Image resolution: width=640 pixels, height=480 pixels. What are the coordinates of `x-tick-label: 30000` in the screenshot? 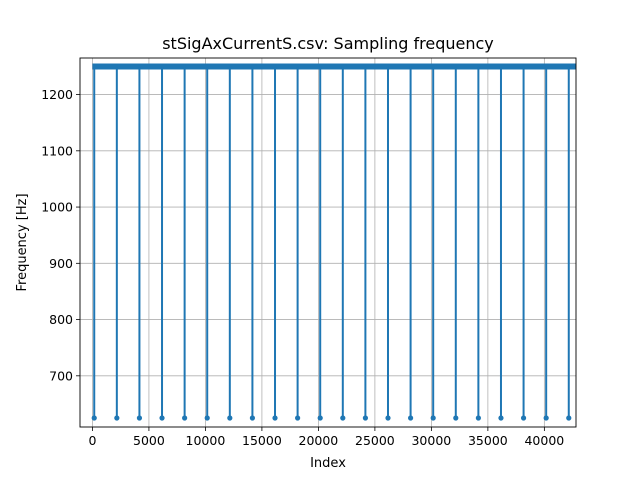 It's located at (431, 440).